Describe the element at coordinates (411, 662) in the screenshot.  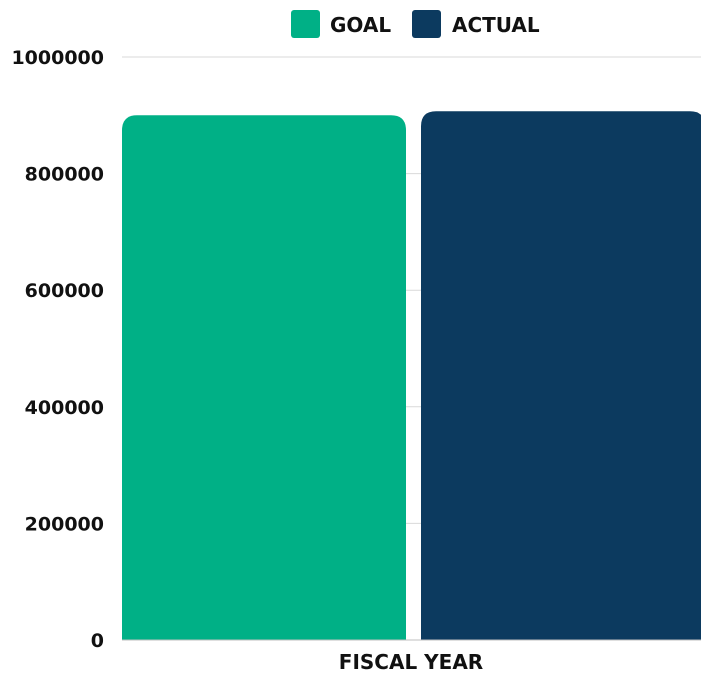
I see `x-category-label: FISCAL YEAR` at that location.